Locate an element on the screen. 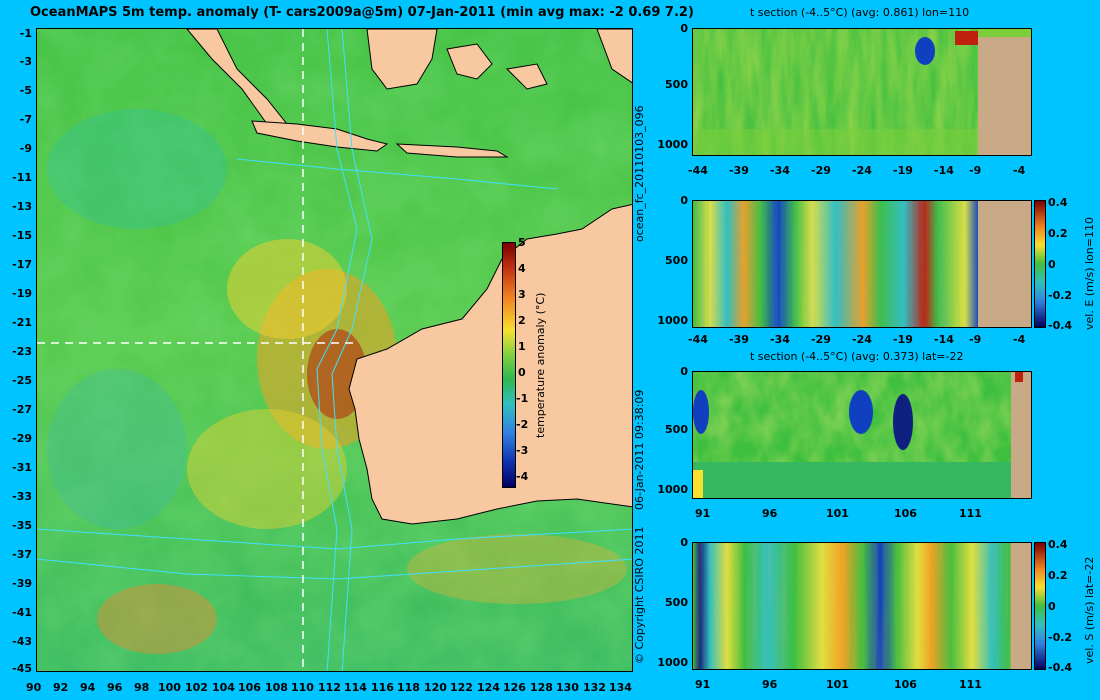  panel-1-x-axis: -44 -39 -34 -29 -24 -19 -14 -9 -4 is located at coordinates (860, 172).